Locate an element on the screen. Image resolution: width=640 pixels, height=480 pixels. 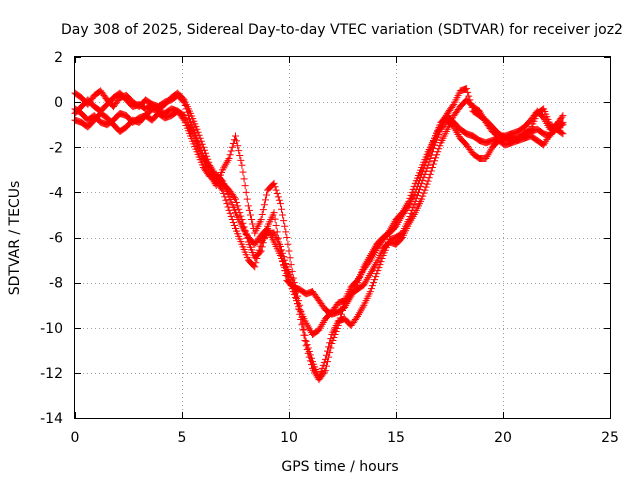
y-tick-label: -4 is located at coordinates (56, 193).